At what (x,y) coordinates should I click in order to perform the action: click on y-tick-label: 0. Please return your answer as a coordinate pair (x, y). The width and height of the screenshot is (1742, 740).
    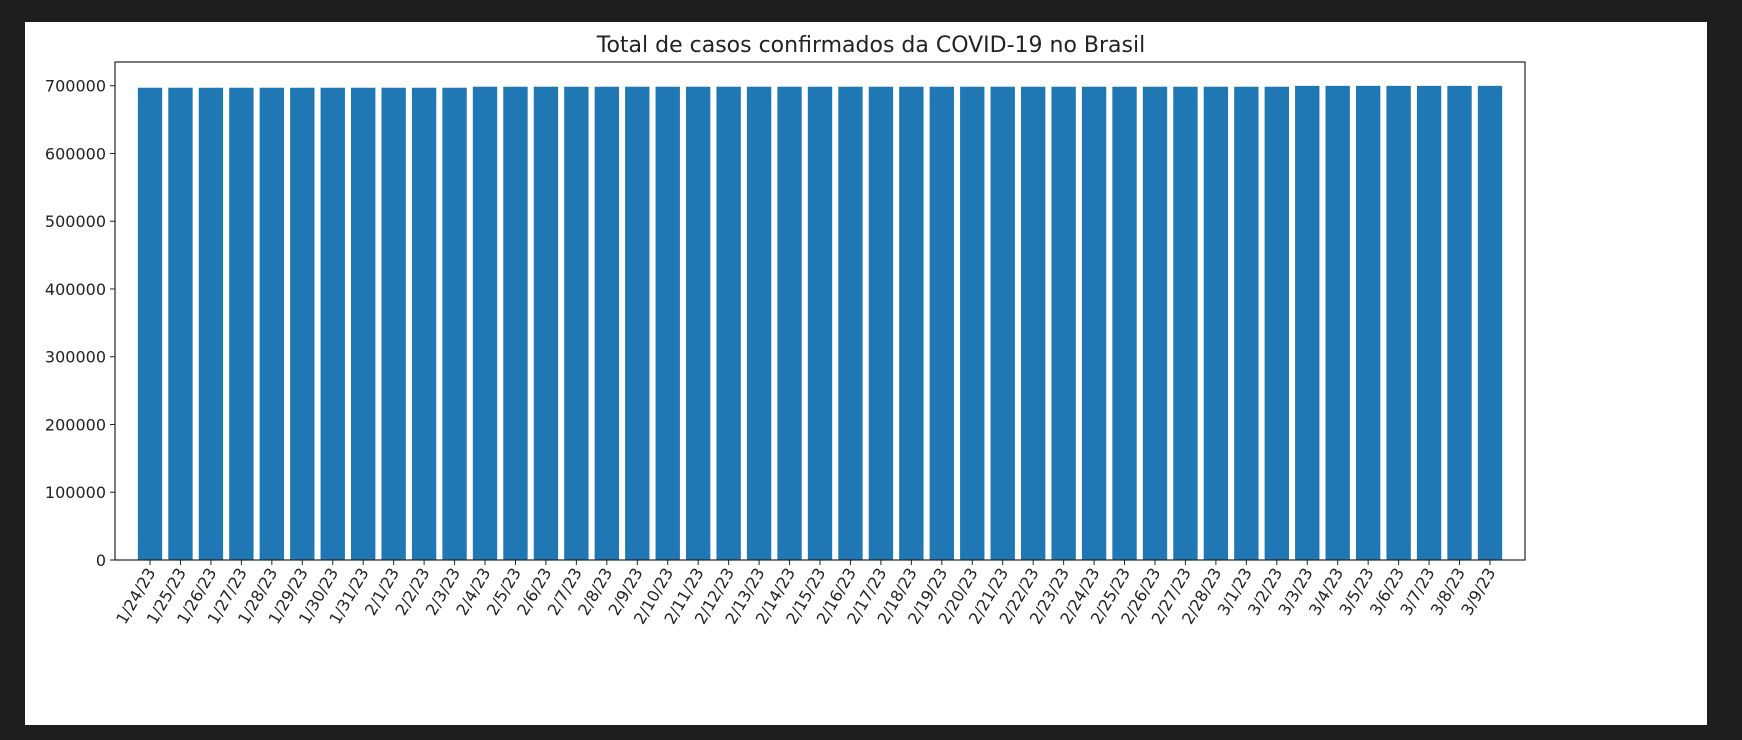
    Looking at the image, I should click on (101, 560).